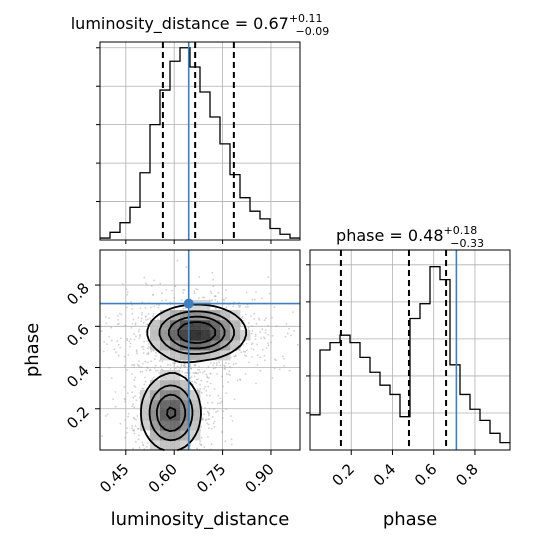 This screenshot has width=550, height=550. I want to click on phase-histogram, so click(408, 350).